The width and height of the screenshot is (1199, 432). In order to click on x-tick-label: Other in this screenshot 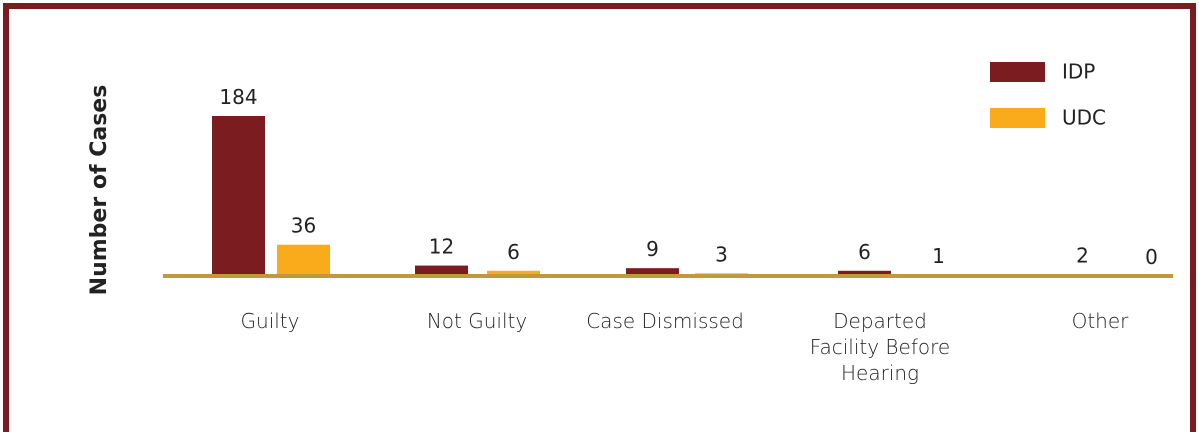, I will do `click(1100, 321)`.